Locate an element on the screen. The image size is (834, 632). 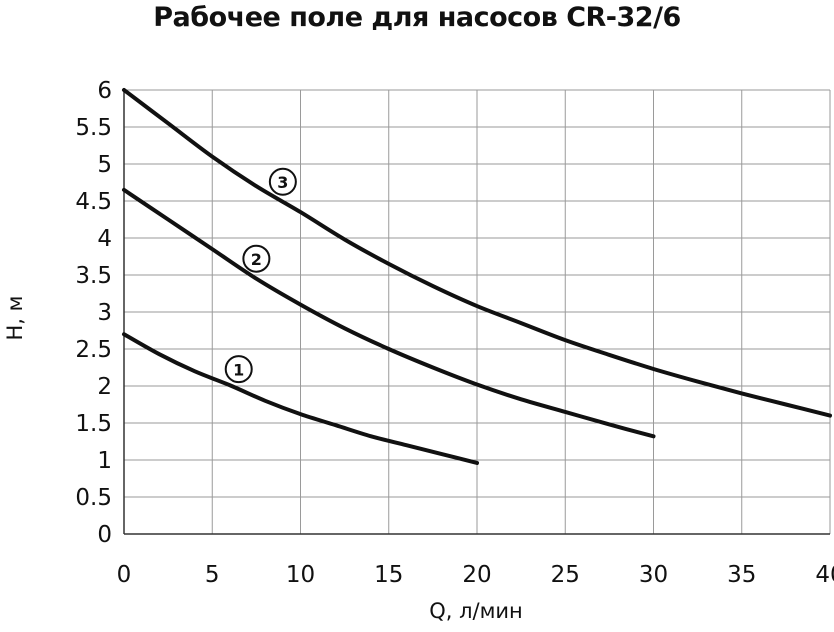
x-axis-label: Q, л/мин is located at coordinates (476, 611).